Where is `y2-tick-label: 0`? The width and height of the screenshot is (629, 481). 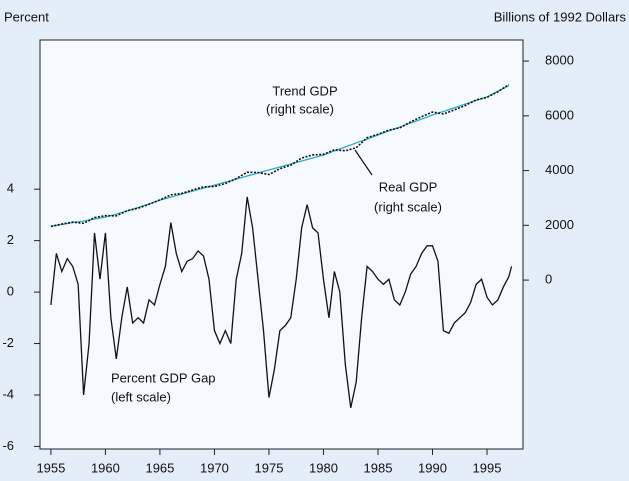
y2-tick-label: 0 is located at coordinates (548, 279).